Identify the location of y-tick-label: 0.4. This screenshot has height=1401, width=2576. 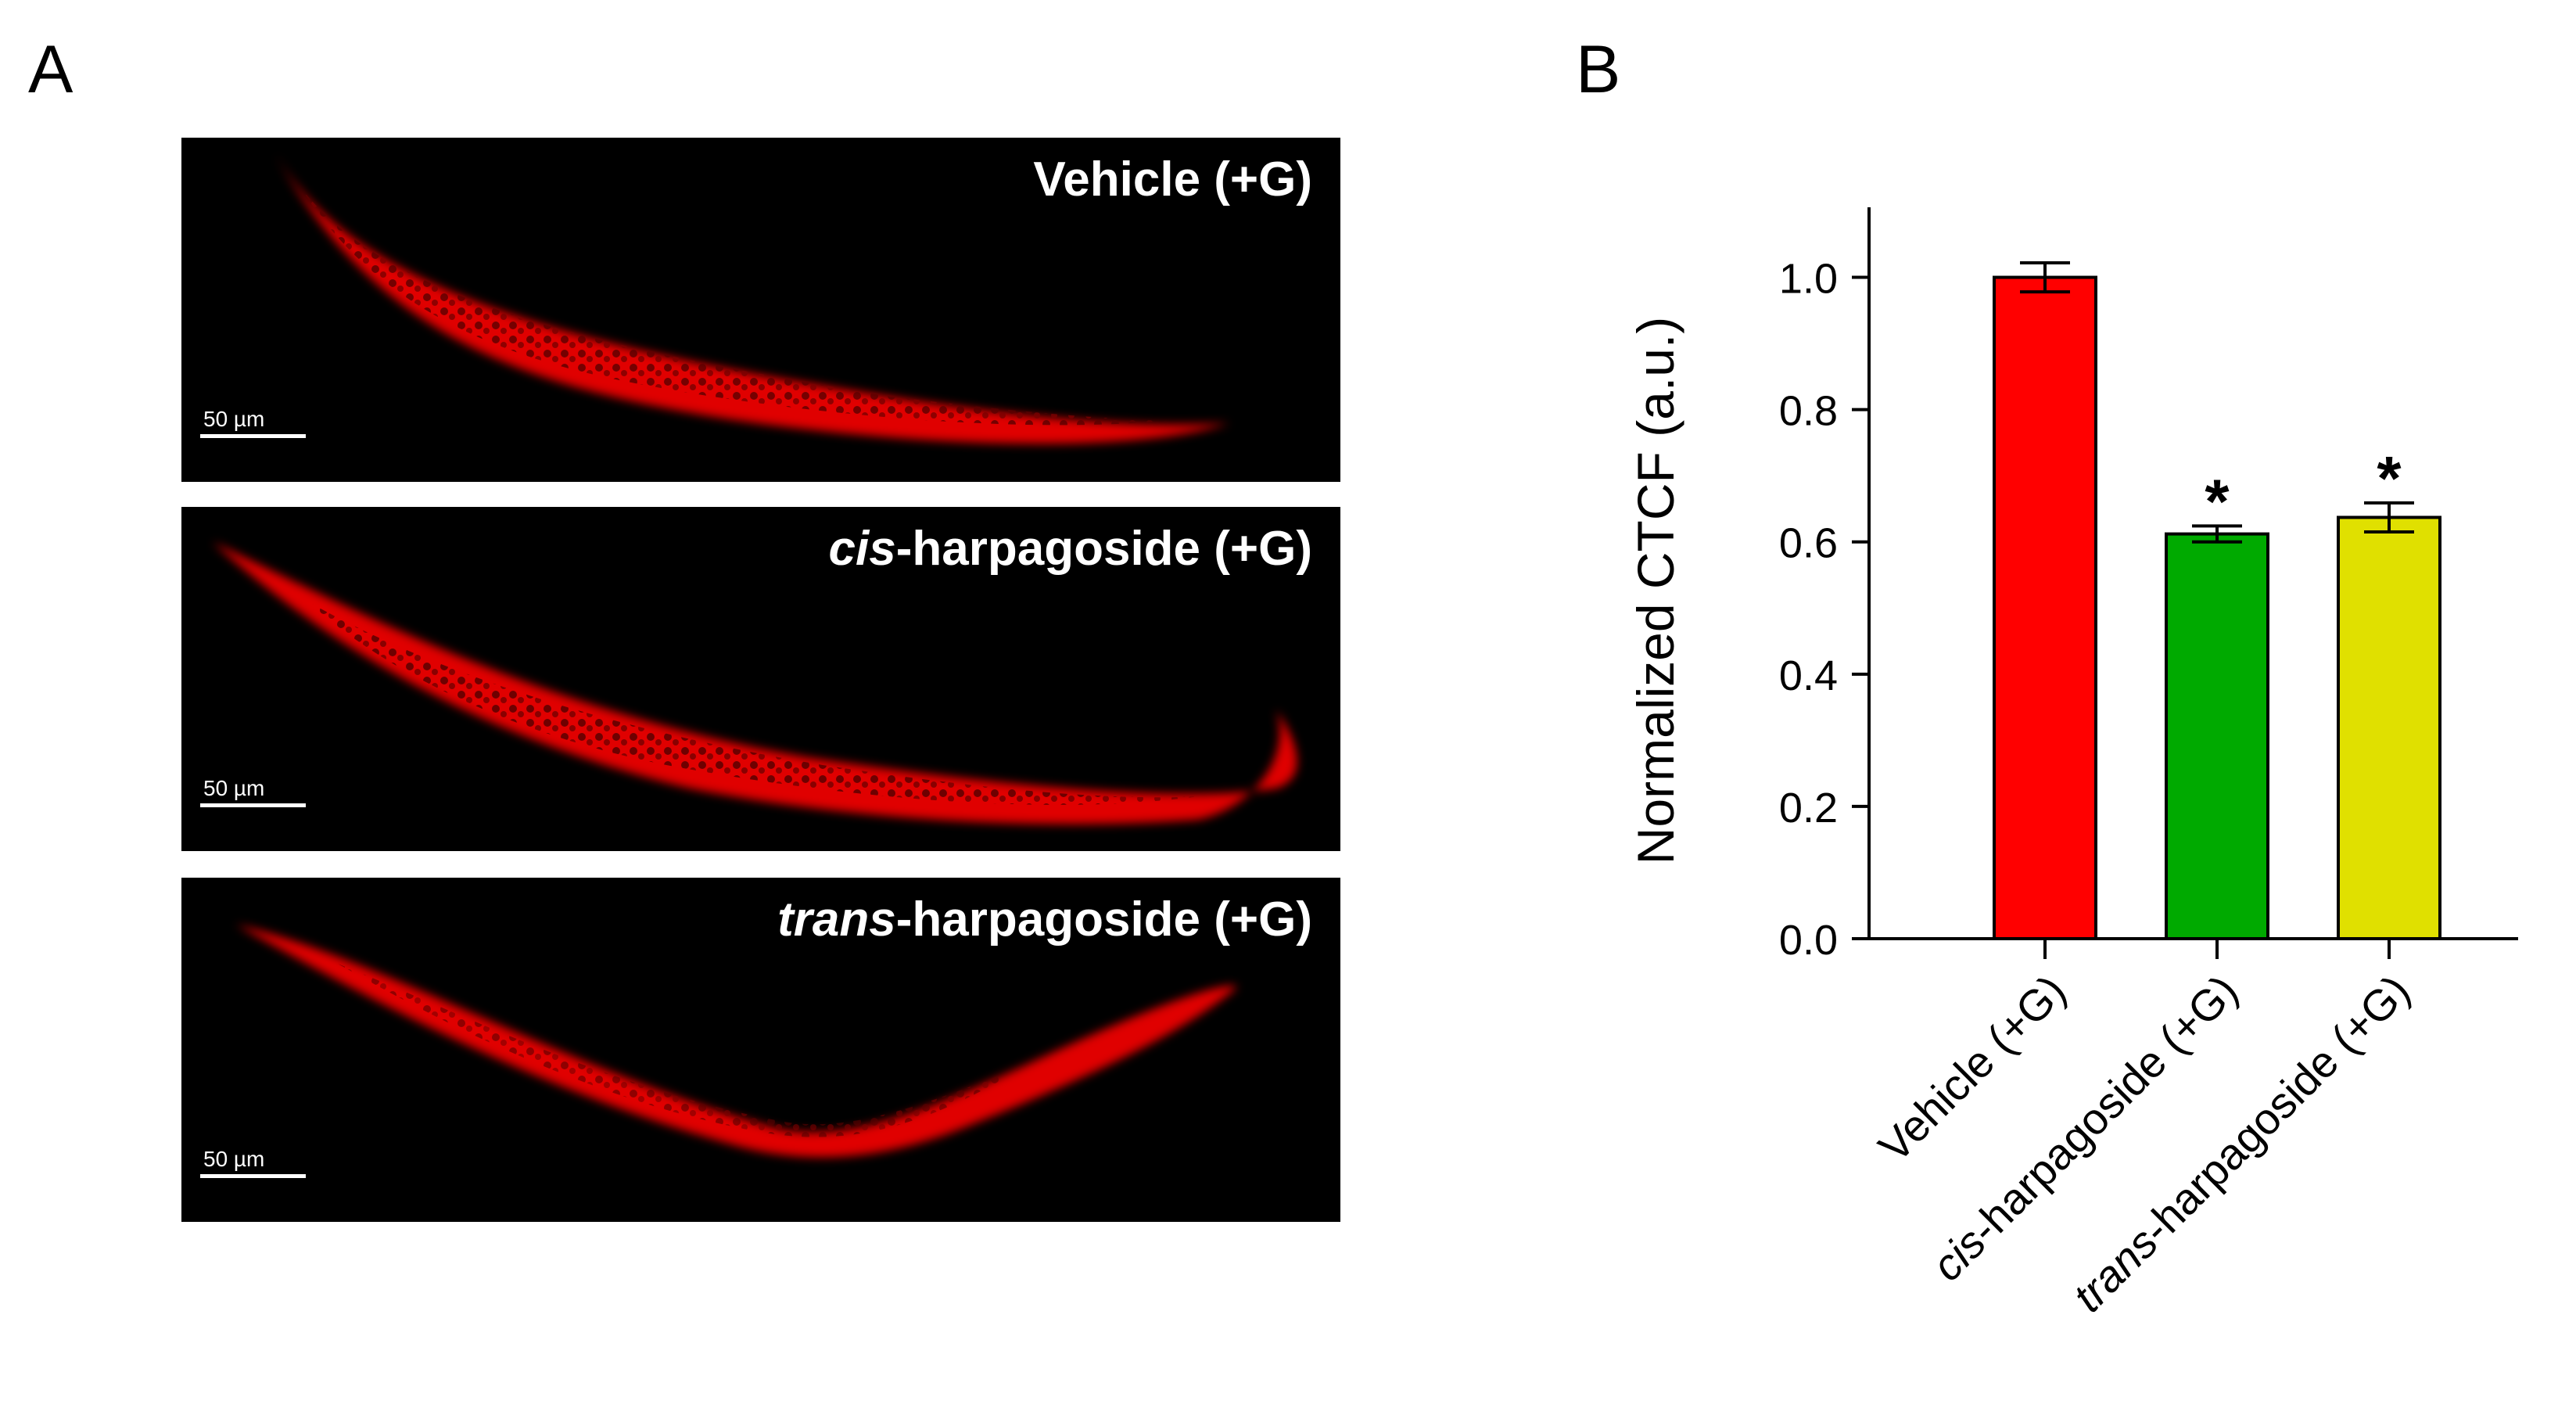
(1809, 675).